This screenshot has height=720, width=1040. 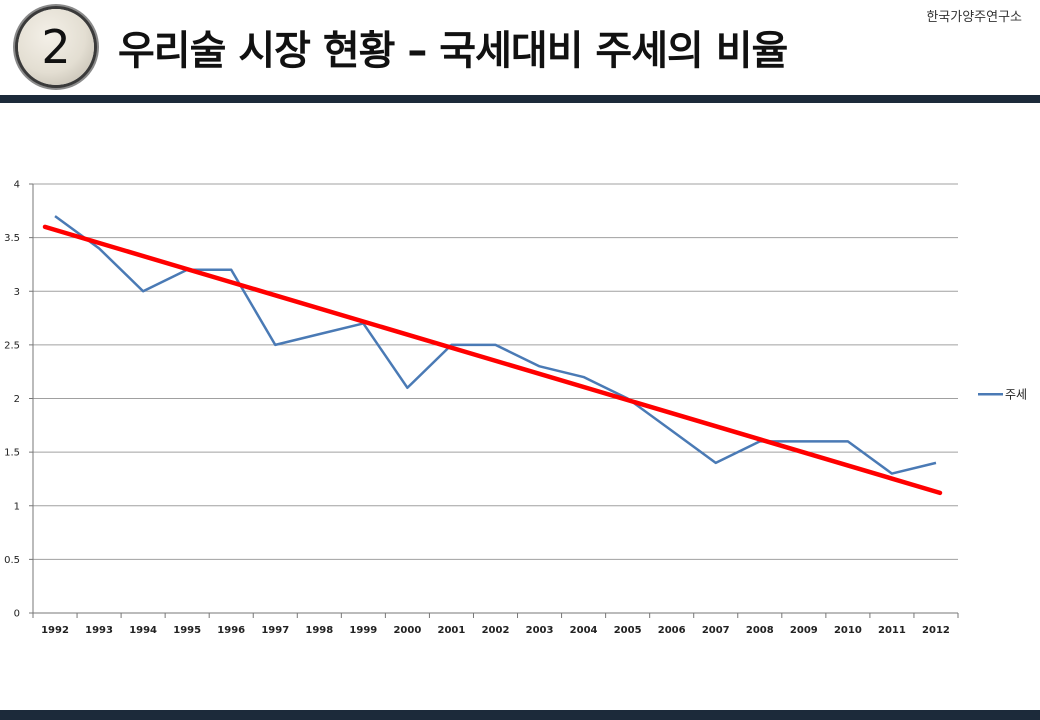 I want to click on y-tick-label: 2, so click(x=17, y=399).